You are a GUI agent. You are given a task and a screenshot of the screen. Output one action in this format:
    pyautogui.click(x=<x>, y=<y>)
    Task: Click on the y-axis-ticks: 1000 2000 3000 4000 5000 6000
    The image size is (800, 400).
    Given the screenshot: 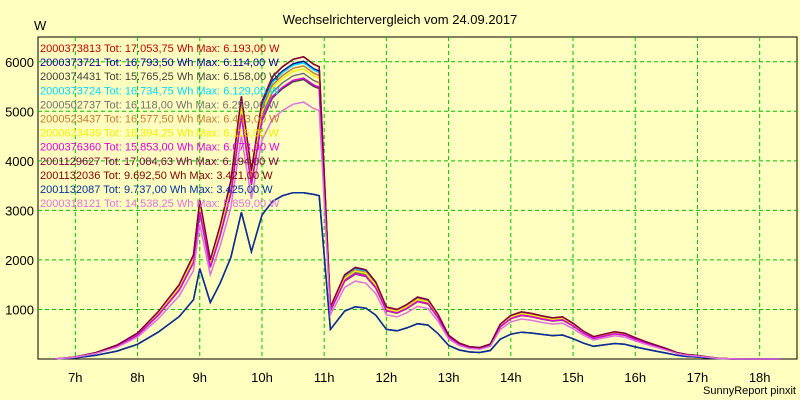 What is the action you would take?
    pyautogui.click(x=19, y=186)
    